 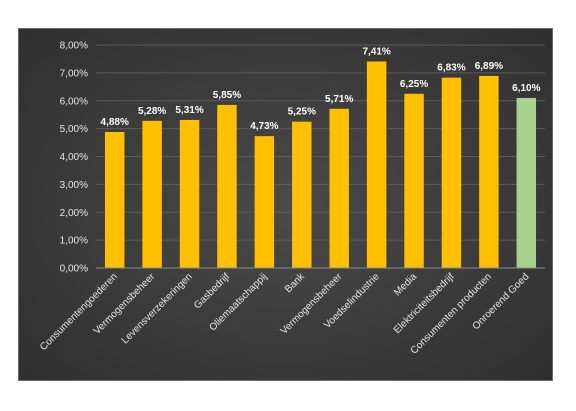 What do you see at coordinates (405, 284) in the screenshot?
I see `category-label: Media` at bounding box center [405, 284].